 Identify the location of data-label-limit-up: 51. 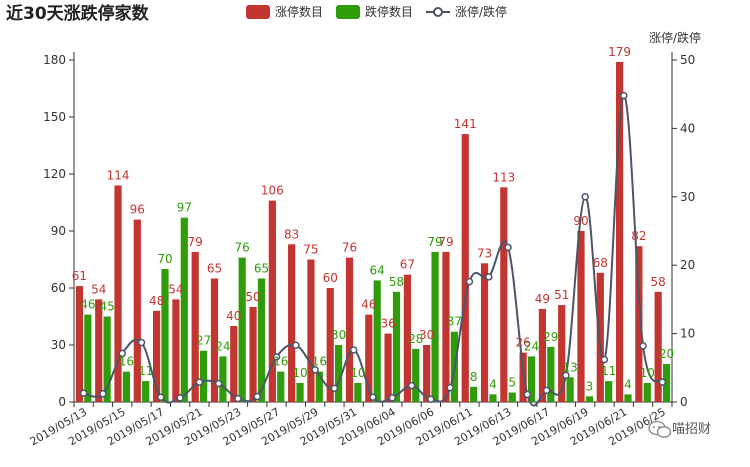
(561, 295).